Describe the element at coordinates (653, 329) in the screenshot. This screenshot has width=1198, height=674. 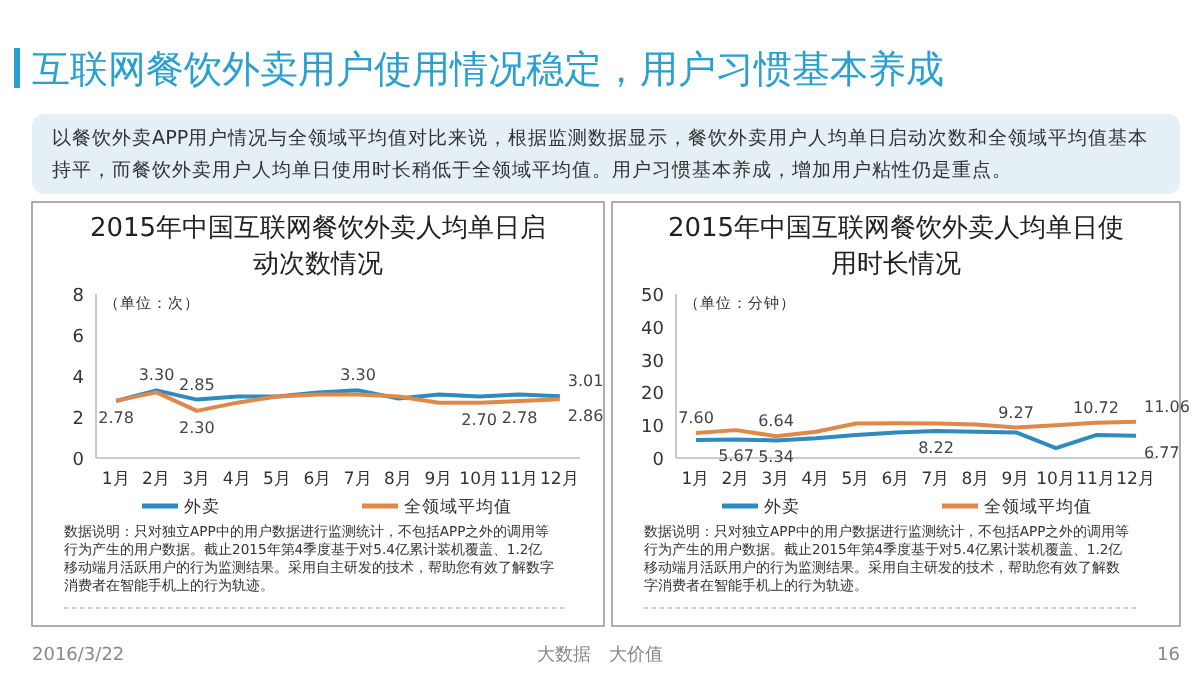
I see `y-tick-label: 40` at that location.